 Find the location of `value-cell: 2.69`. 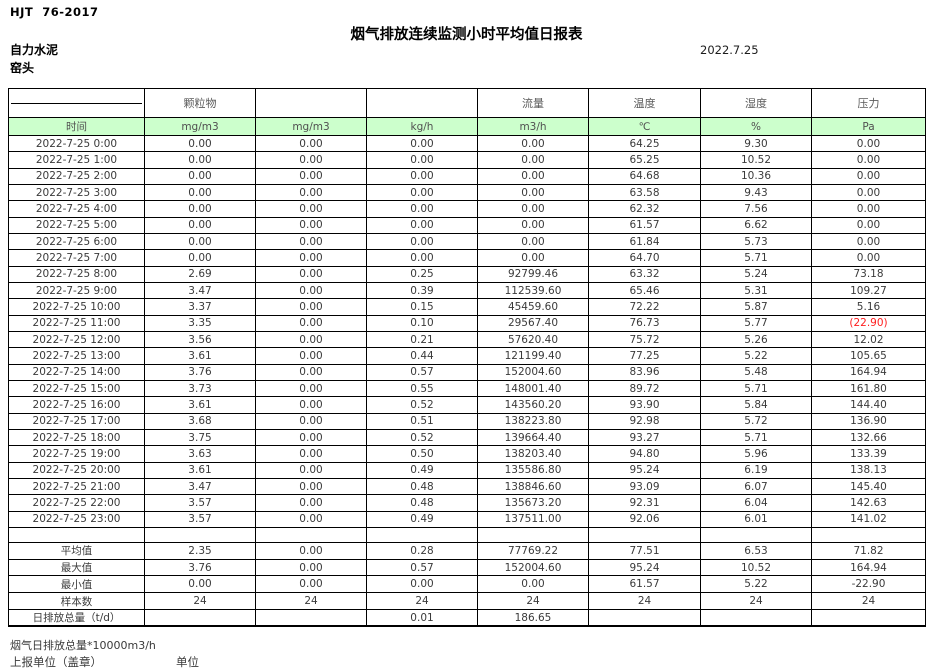

value-cell: 2.69 is located at coordinates (200, 274).